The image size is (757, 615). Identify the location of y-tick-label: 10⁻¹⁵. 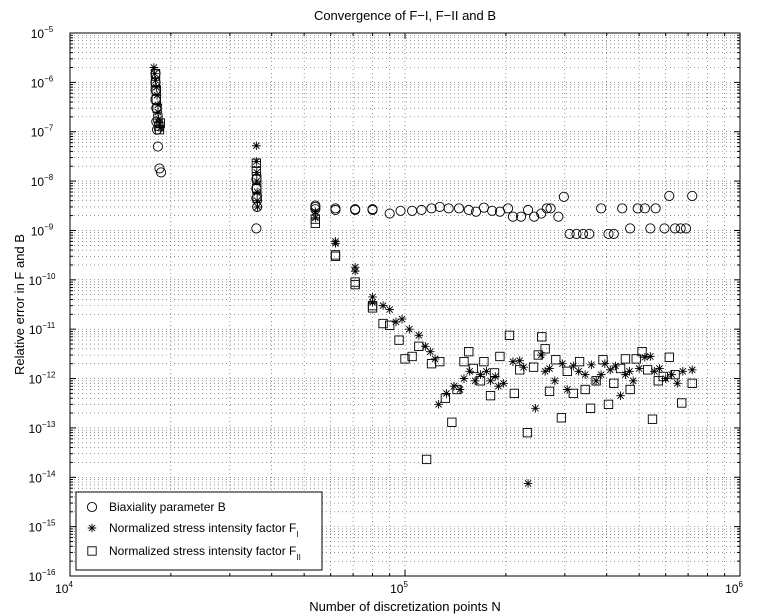
(42, 527).